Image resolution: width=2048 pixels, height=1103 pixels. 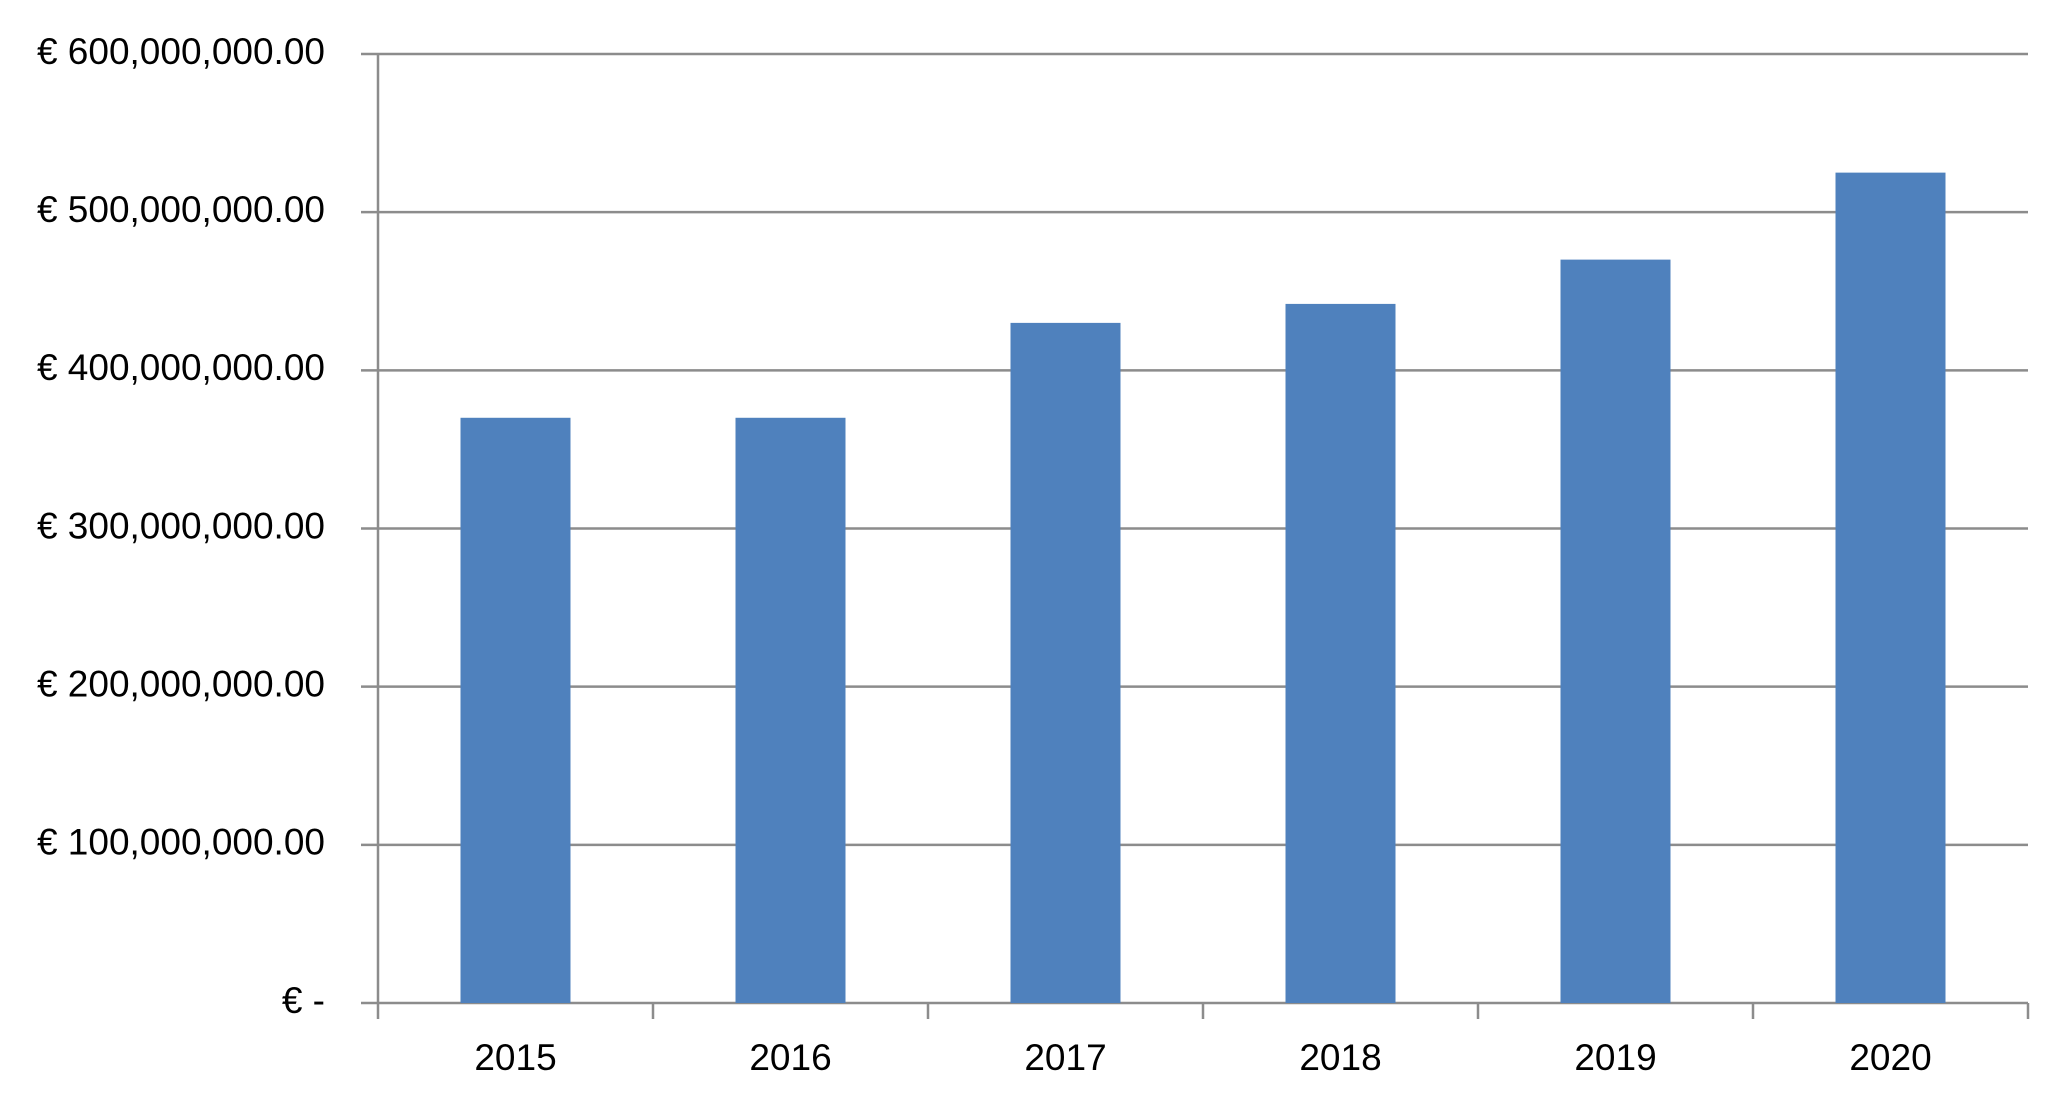 What do you see at coordinates (181, 842) in the screenshot?
I see `y-tick-label: € 100,000,000.00` at bounding box center [181, 842].